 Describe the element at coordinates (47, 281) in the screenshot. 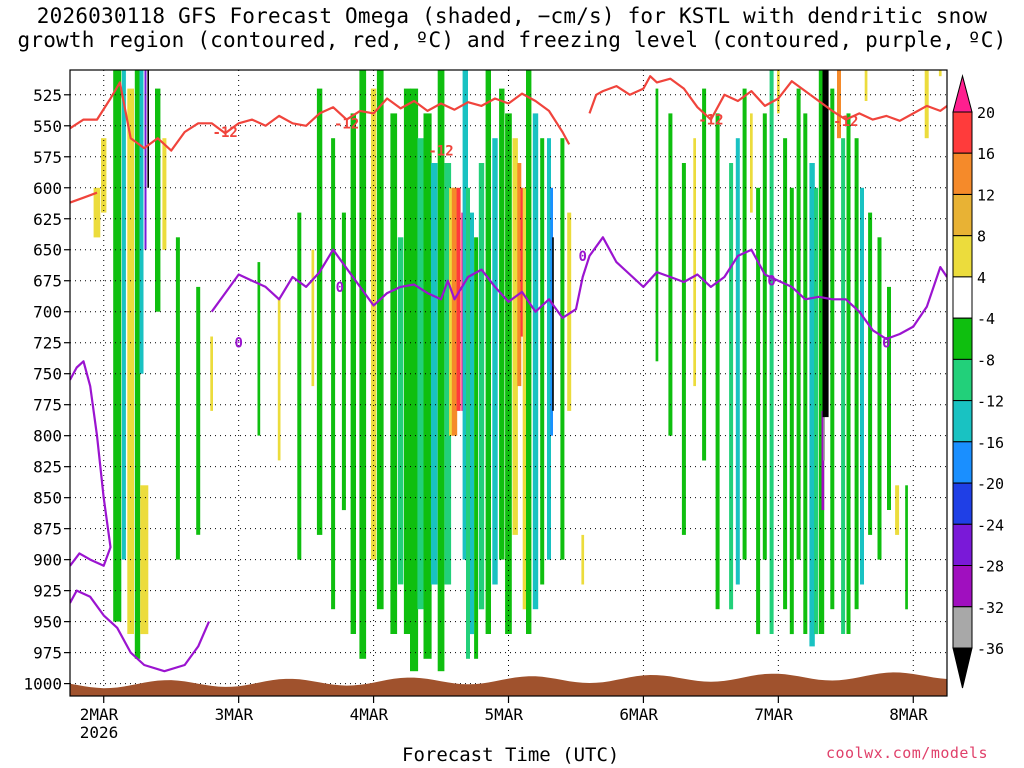

I see `y-tick-label: 675` at that location.